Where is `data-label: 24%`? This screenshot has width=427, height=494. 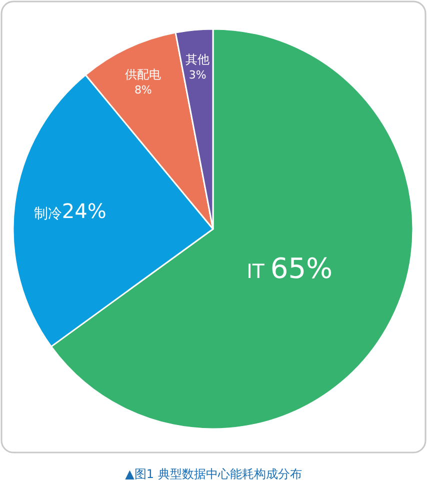 data-label: 24% is located at coordinates (84, 210).